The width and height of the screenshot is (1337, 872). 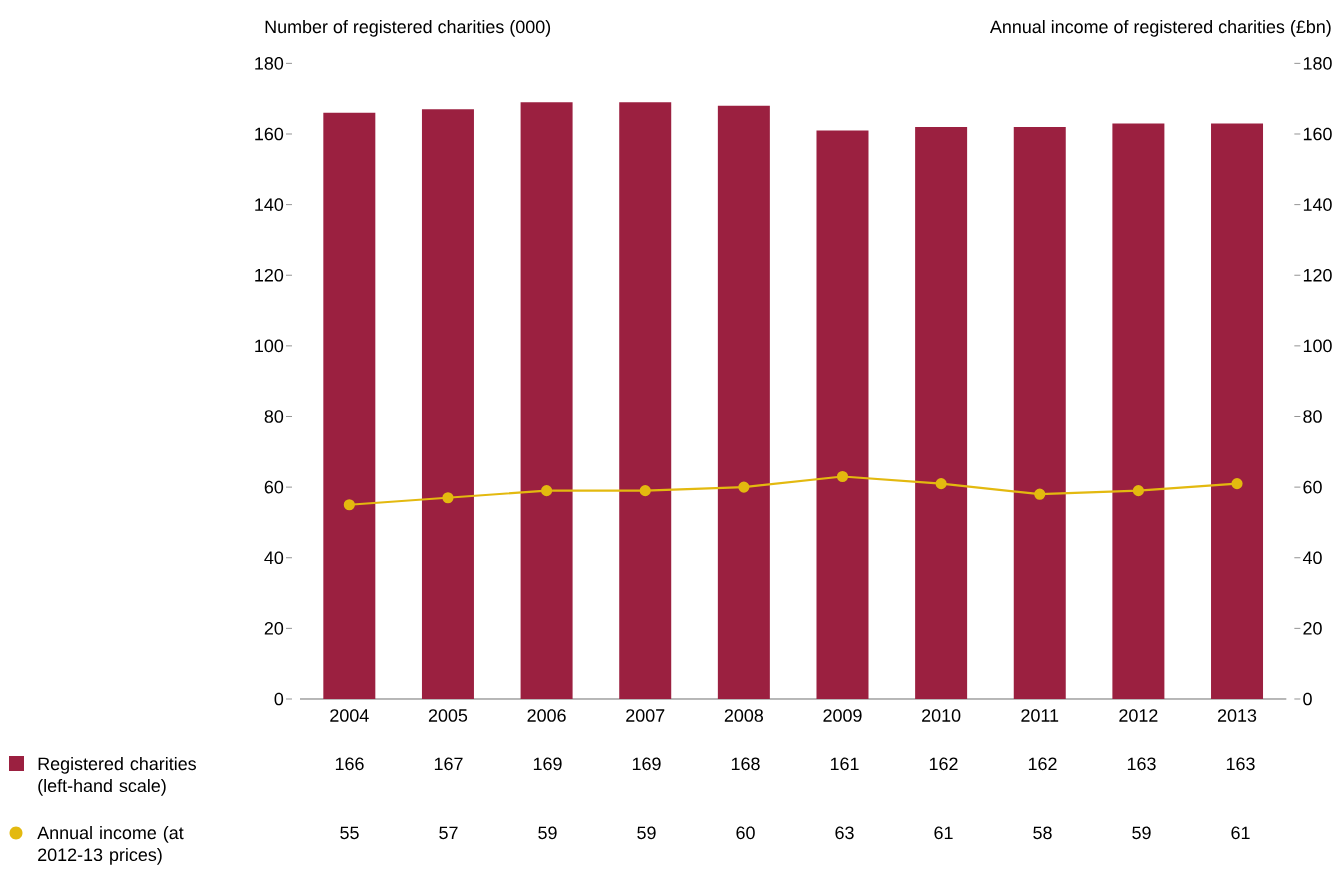 What do you see at coordinates (1317, 346) in the screenshot?
I see `y2-tick-label: 100` at bounding box center [1317, 346].